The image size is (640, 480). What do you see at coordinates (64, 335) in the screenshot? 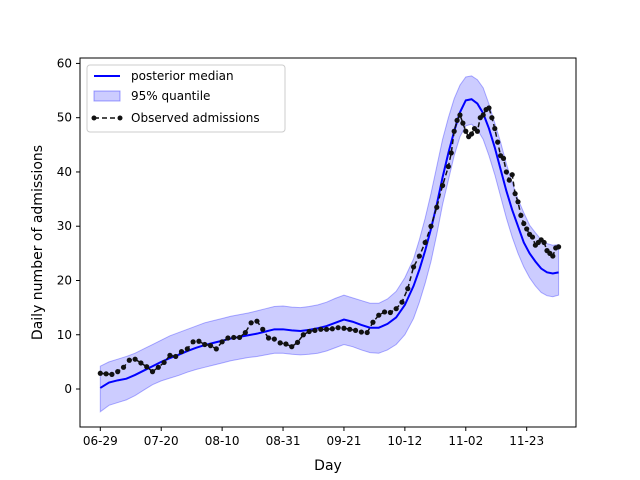
I see `y-tick-label: 10` at bounding box center [64, 335].